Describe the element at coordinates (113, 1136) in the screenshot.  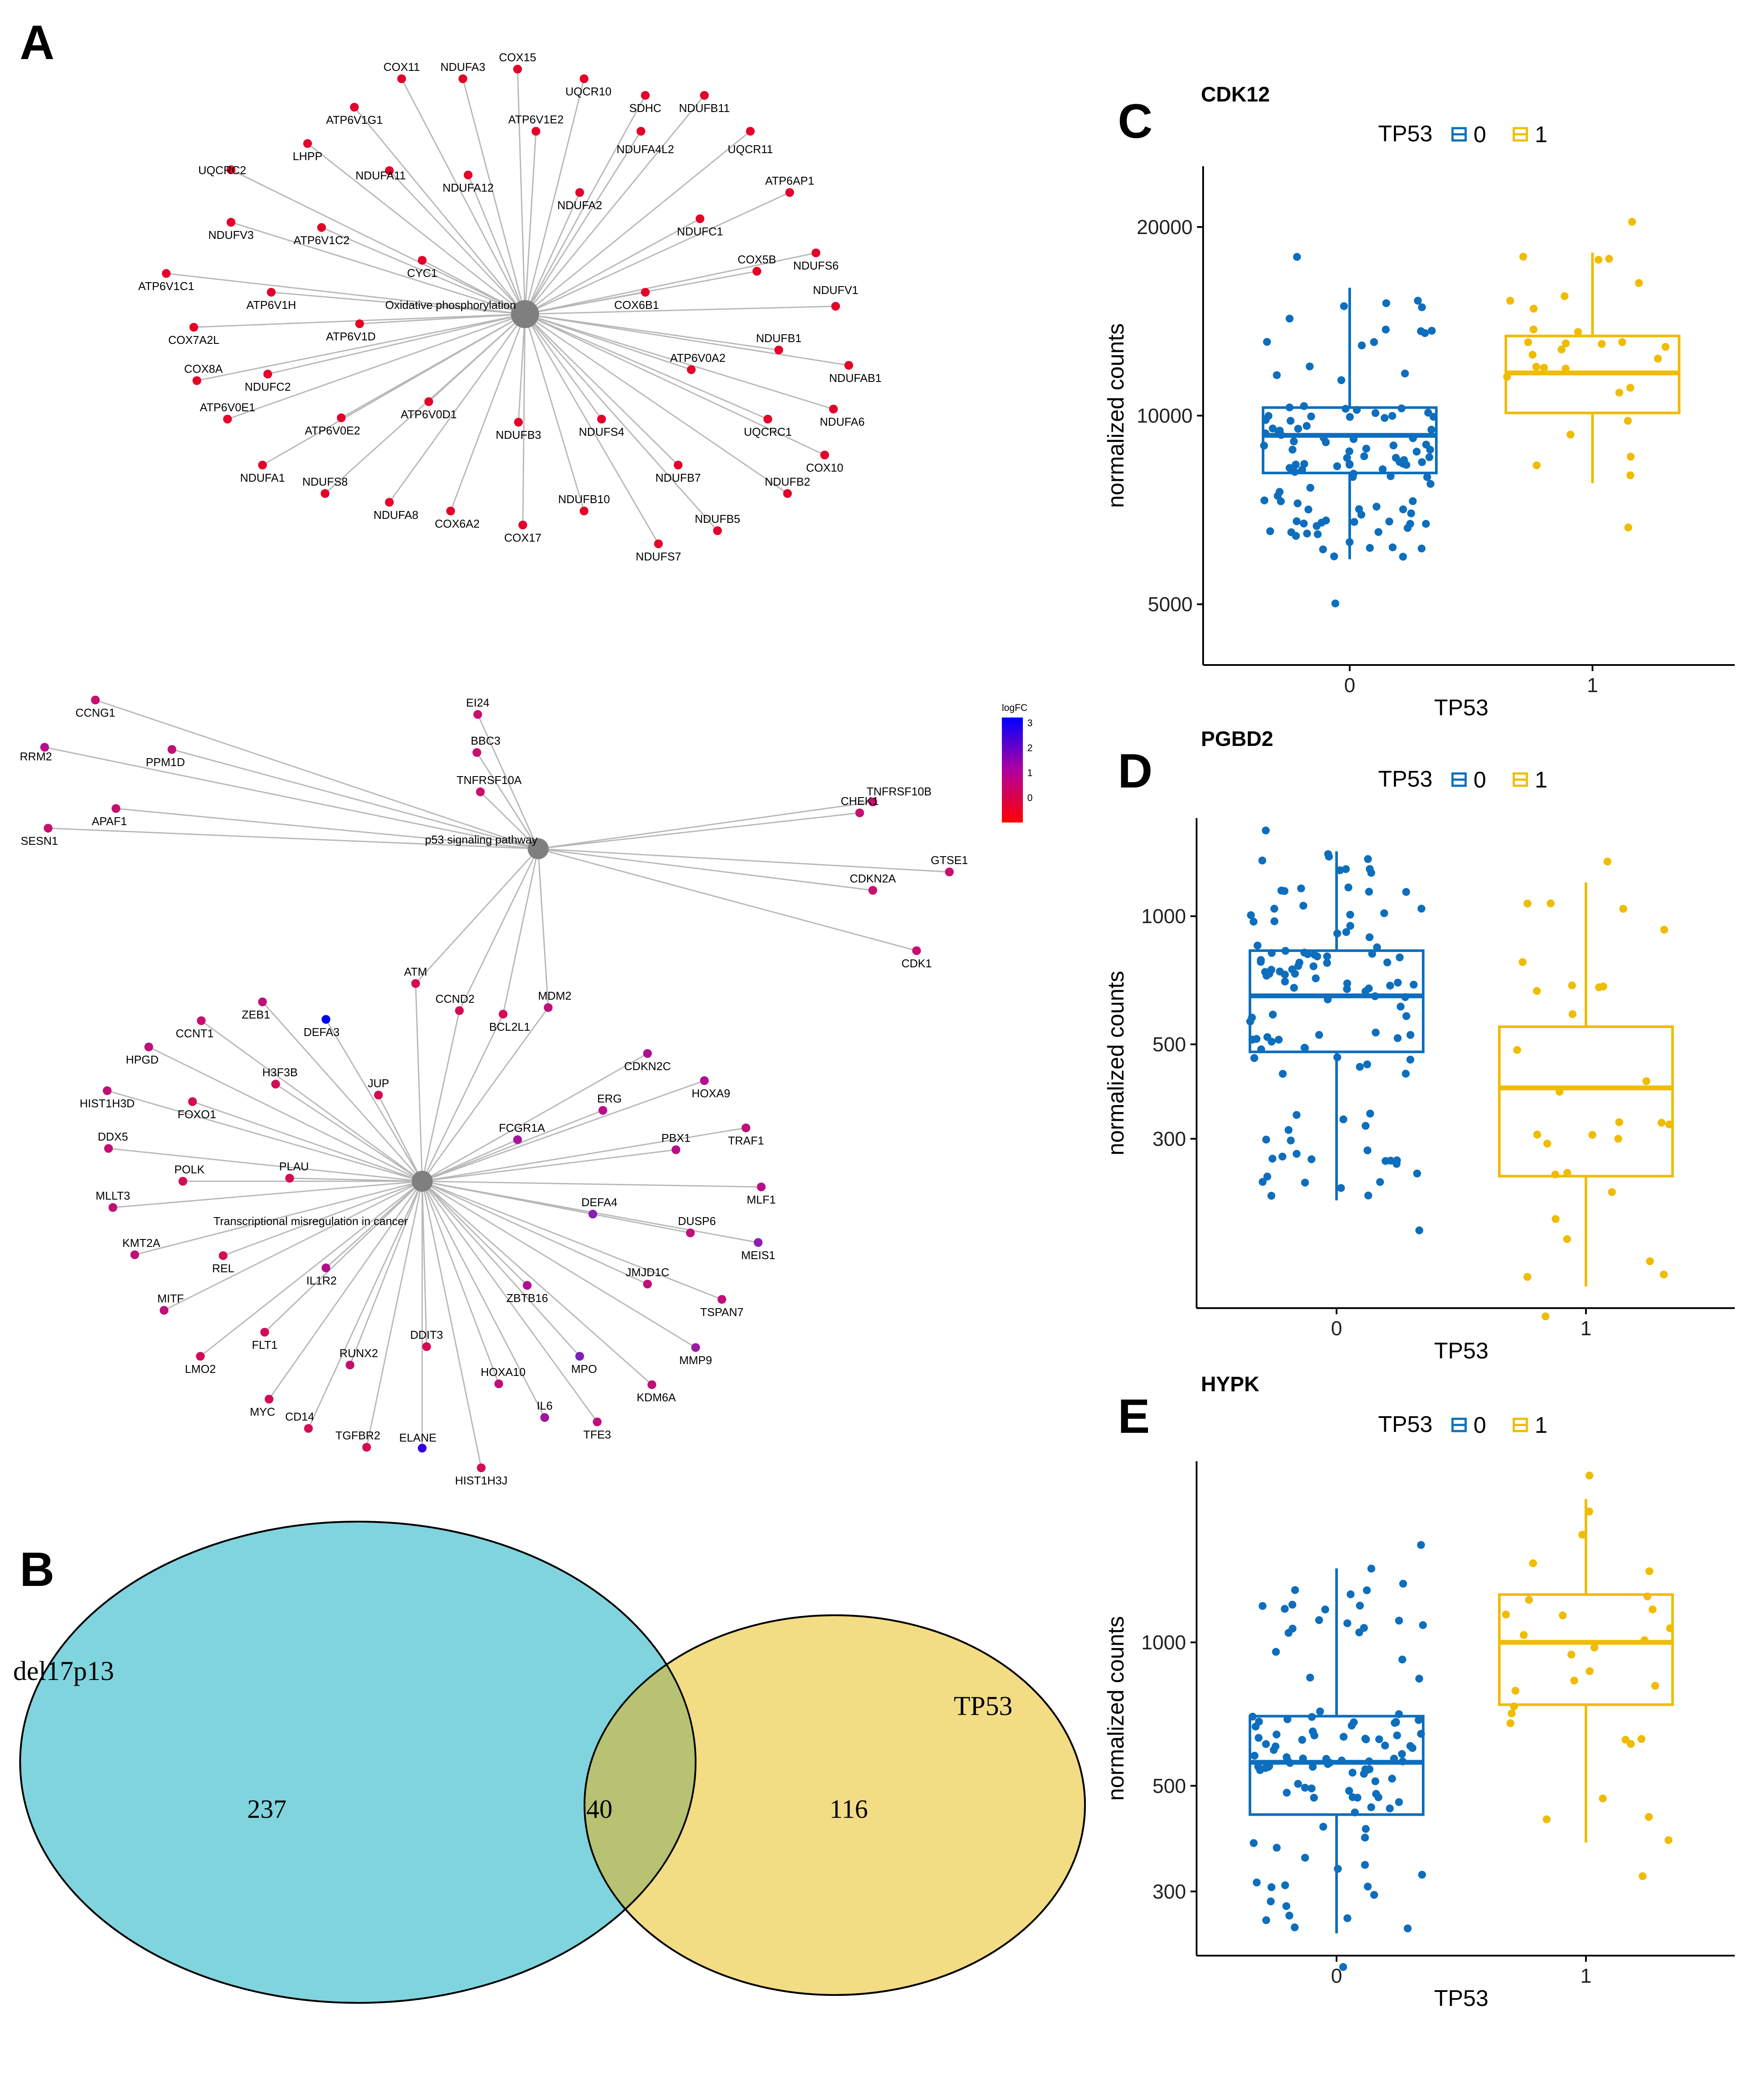
I see `gene-label: DDX5` at that location.